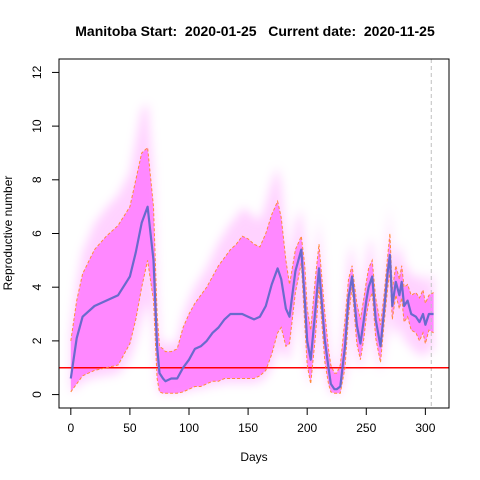 This screenshot has height=480, width=480. Describe the element at coordinates (37, 126) in the screenshot. I see `y-tick-label: 10` at that location.